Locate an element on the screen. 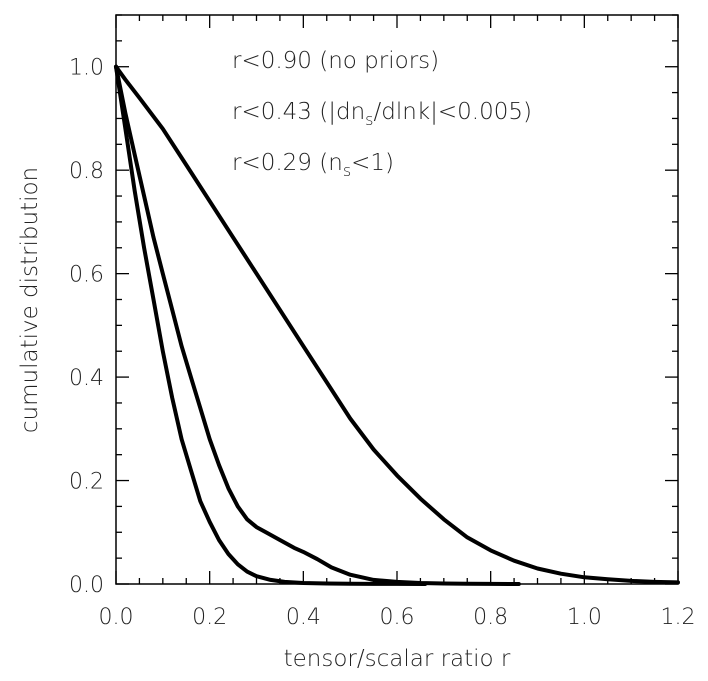 This screenshot has width=708, height=681. annotation-ns-subscript: s is located at coordinates (347, 170).